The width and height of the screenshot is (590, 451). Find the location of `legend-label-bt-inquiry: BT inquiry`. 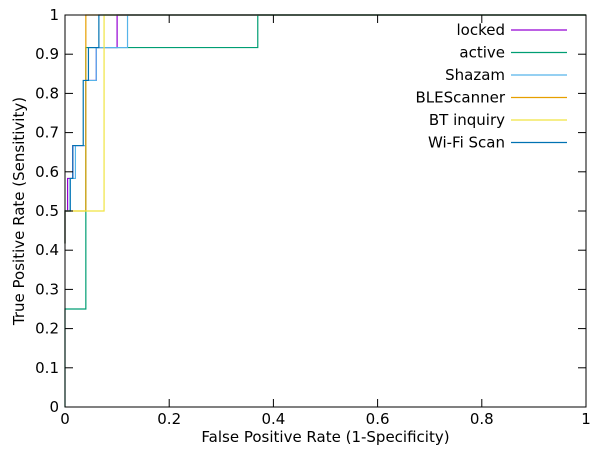

legend-label-bt-inquiry: BT inquiry is located at coordinates (467, 120).